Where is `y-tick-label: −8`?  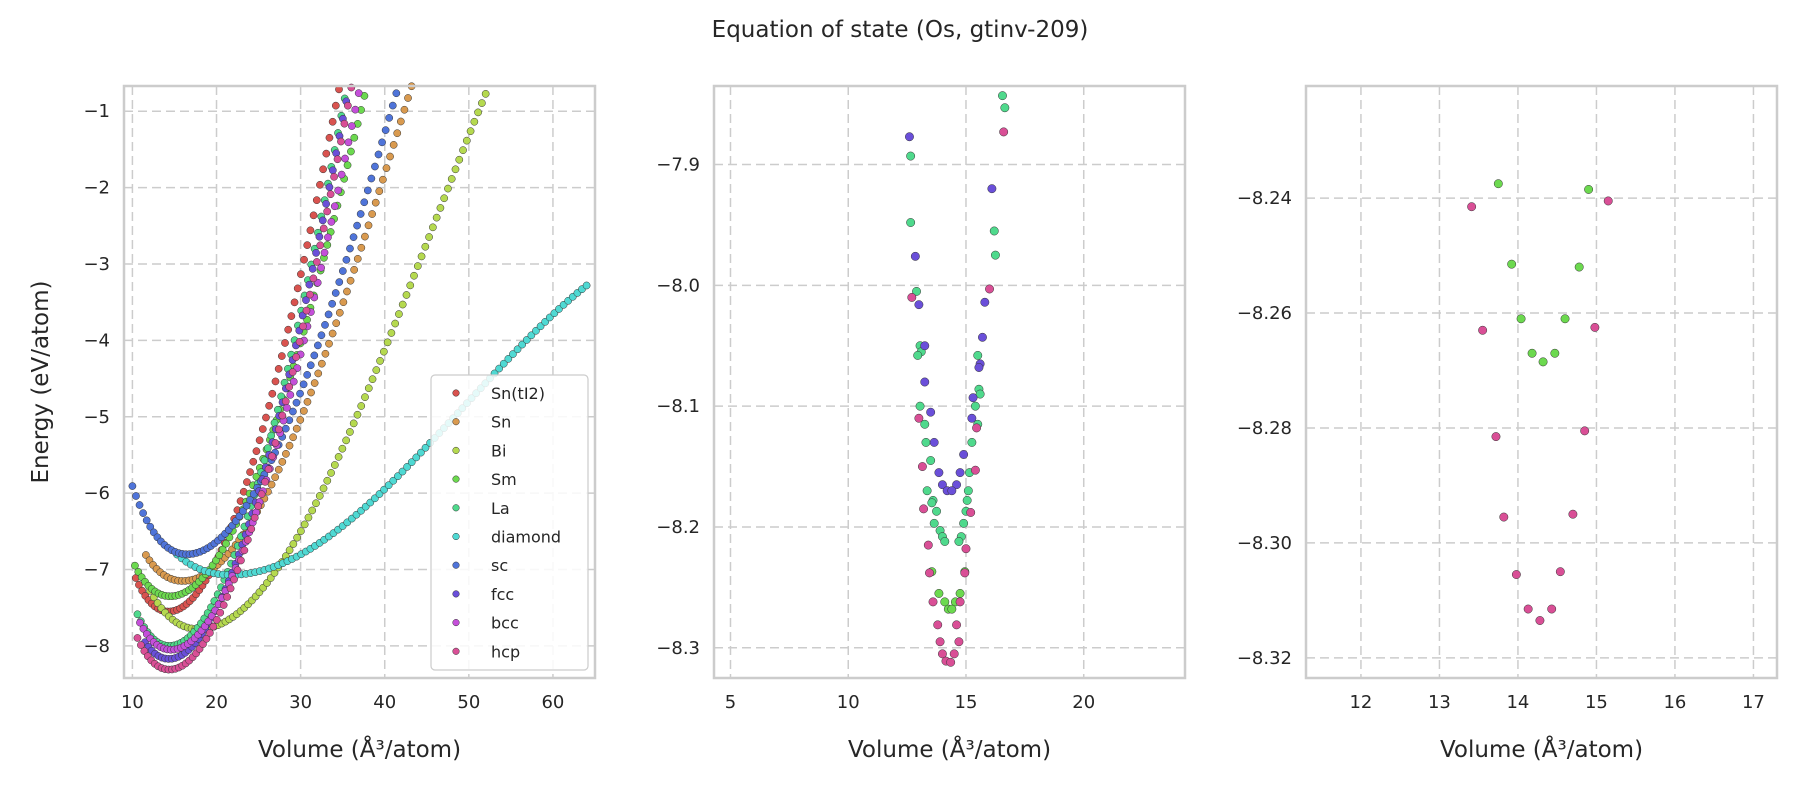 y-tick-label: −8 is located at coordinates (96, 646).